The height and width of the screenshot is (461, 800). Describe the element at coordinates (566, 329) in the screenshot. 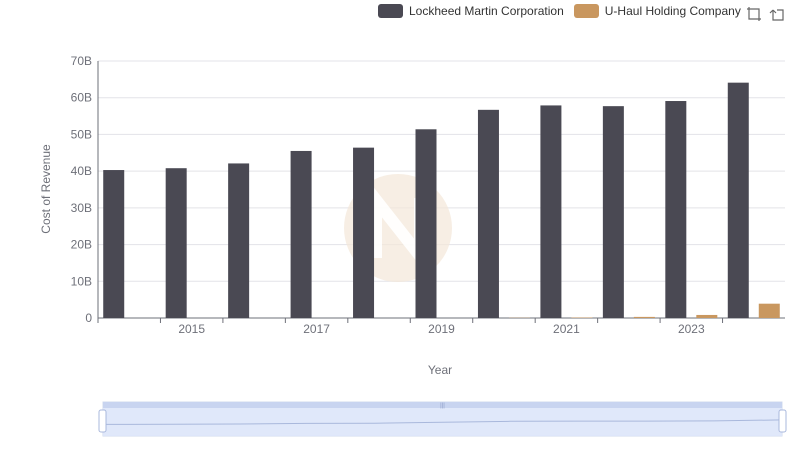

I see `x-tick-label: 2021` at that location.